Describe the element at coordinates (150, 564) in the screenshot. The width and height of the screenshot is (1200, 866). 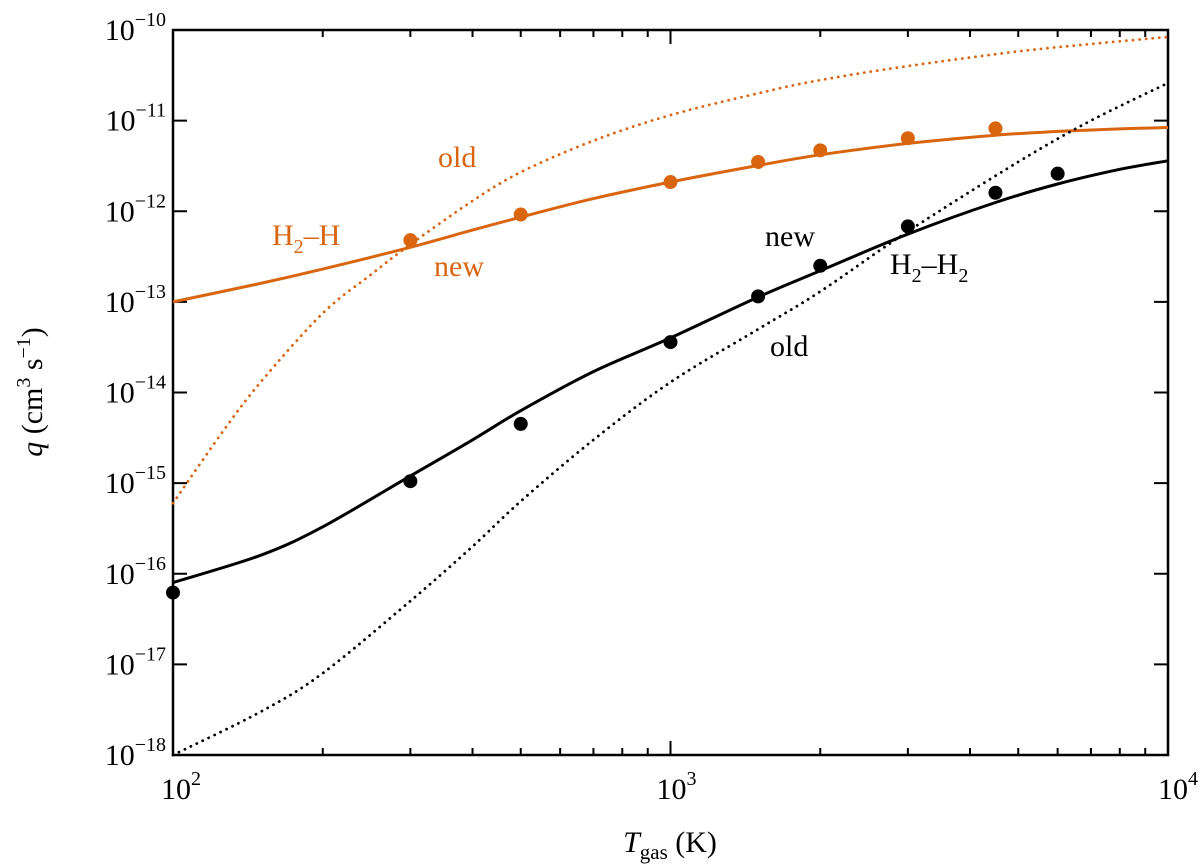
I see `y-tick-label-exp: −16` at that location.